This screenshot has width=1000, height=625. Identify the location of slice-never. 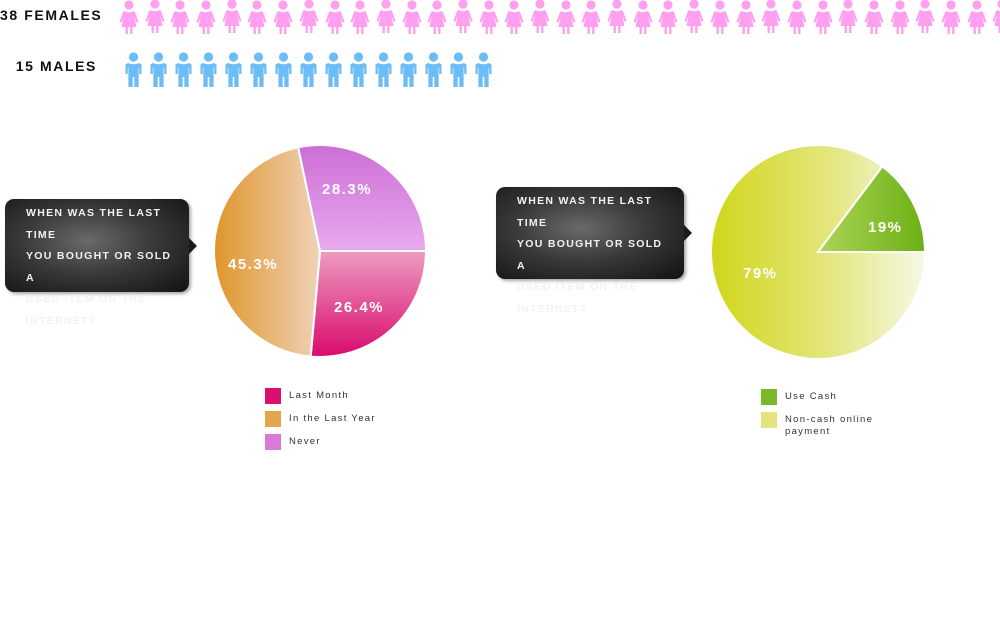
(362, 198).